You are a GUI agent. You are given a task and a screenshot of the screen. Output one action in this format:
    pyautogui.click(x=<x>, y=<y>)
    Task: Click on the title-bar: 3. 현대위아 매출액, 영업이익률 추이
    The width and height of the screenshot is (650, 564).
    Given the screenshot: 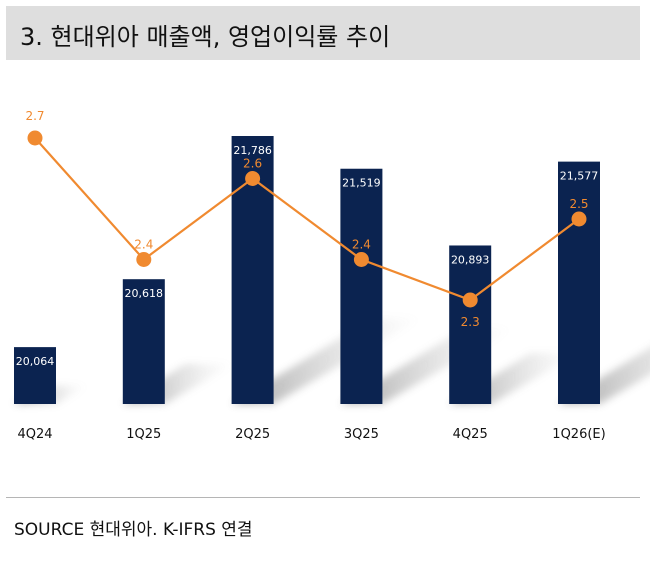 What is the action you would take?
    pyautogui.click(x=323, y=33)
    